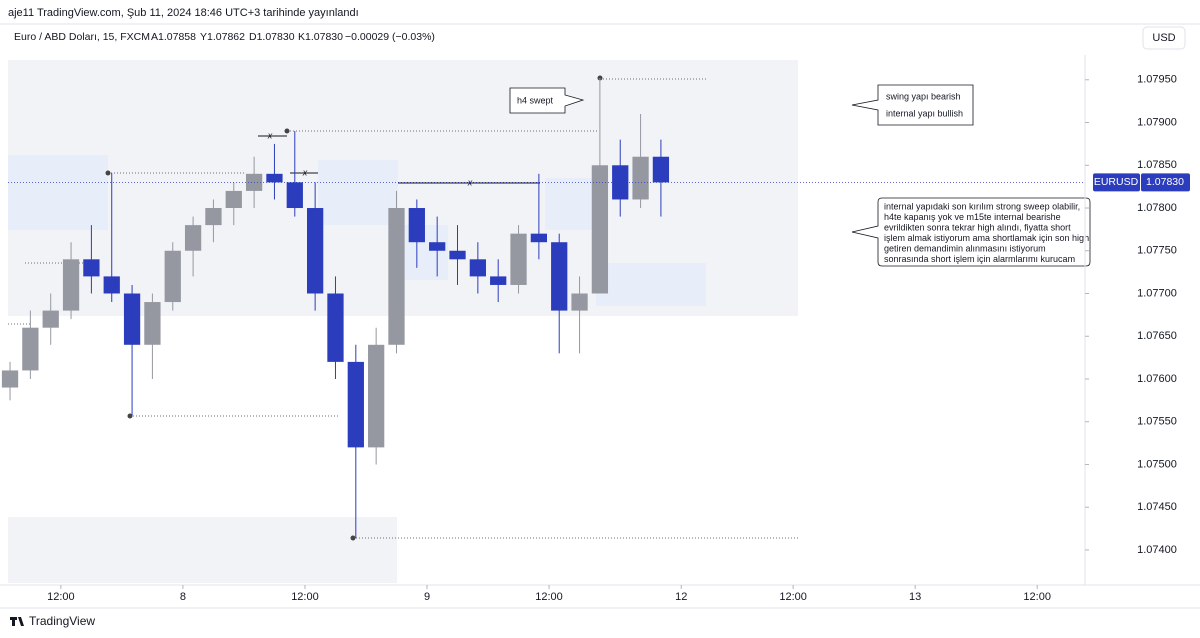 Image resolution: width=1200 pixels, height=638 pixels. I want to click on symbol-tag, so click(1116, 182).